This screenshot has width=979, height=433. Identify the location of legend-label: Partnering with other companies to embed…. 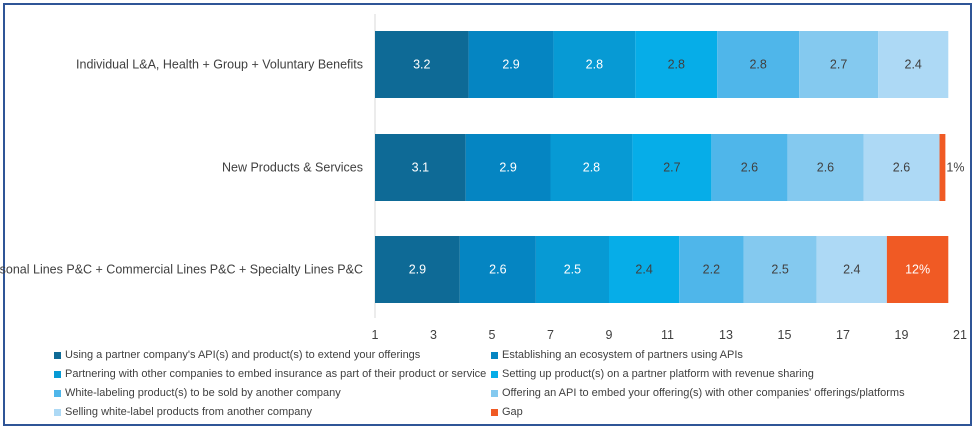
(276, 374).